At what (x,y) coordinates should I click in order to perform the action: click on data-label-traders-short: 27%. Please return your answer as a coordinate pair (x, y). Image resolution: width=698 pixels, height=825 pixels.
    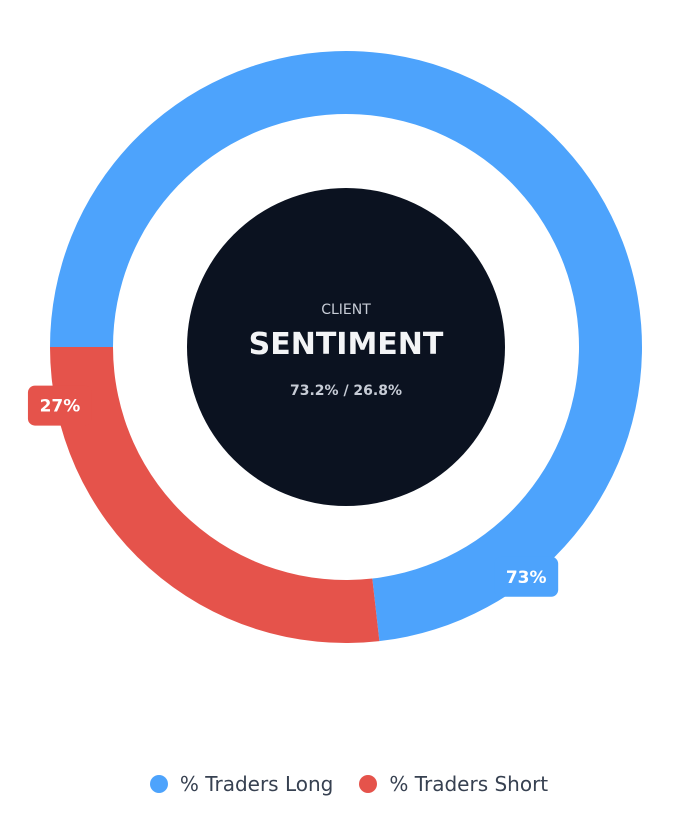
    Looking at the image, I should click on (59, 405).